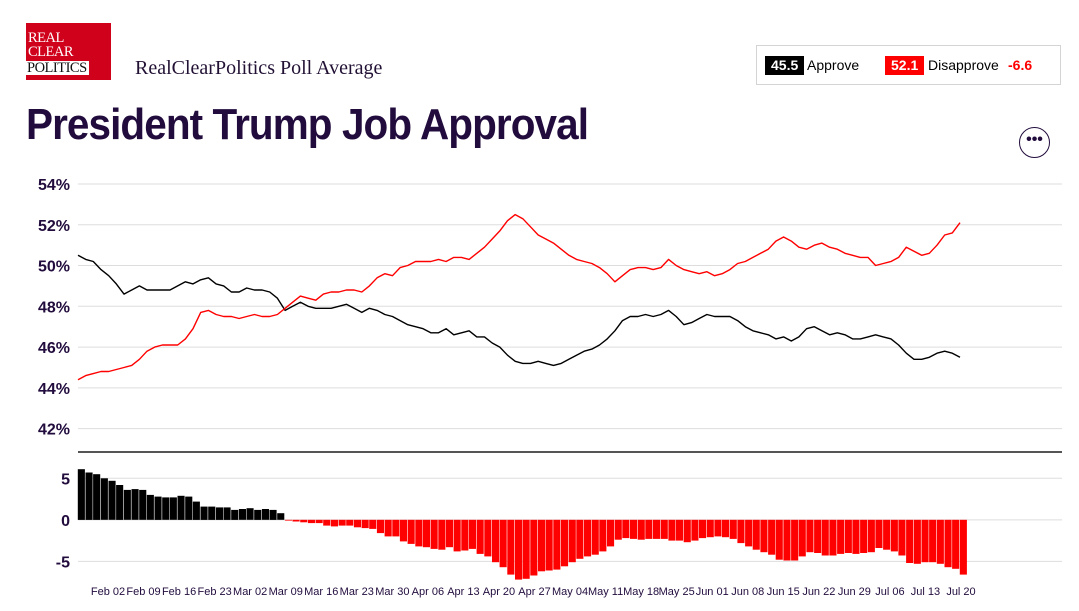  Describe the element at coordinates (712, 592) in the screenshot. I see `x-tick-label: Jun 01` at that location.